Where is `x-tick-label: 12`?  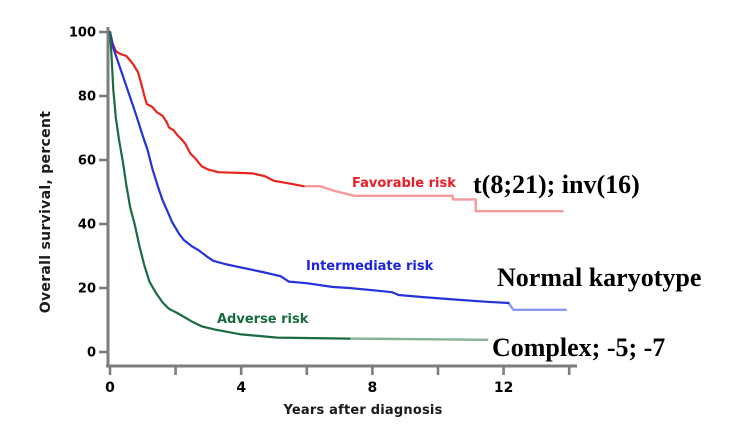 x-tick-label: 12 is located at coordinates (503, 388).